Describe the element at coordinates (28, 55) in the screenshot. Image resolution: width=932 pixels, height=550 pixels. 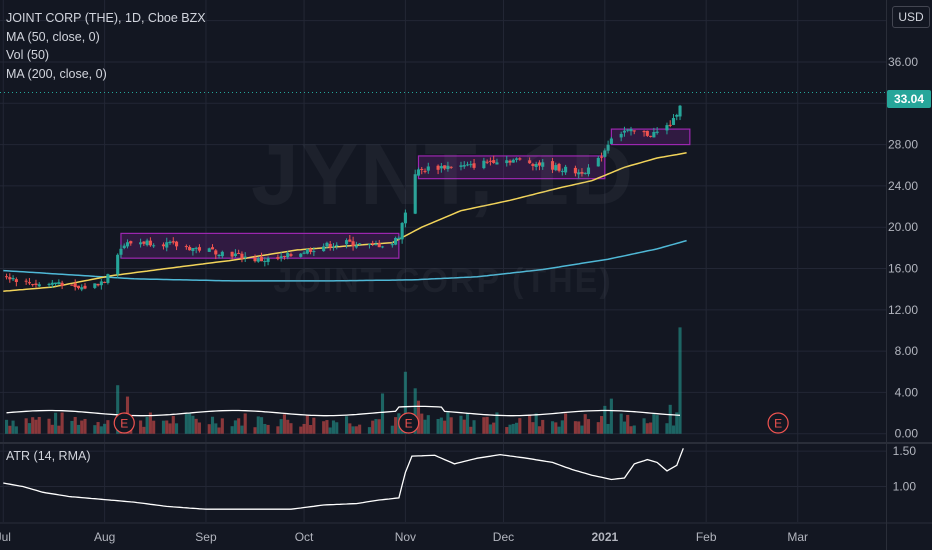
I see `volume-legend: Vol (50)` at that location.